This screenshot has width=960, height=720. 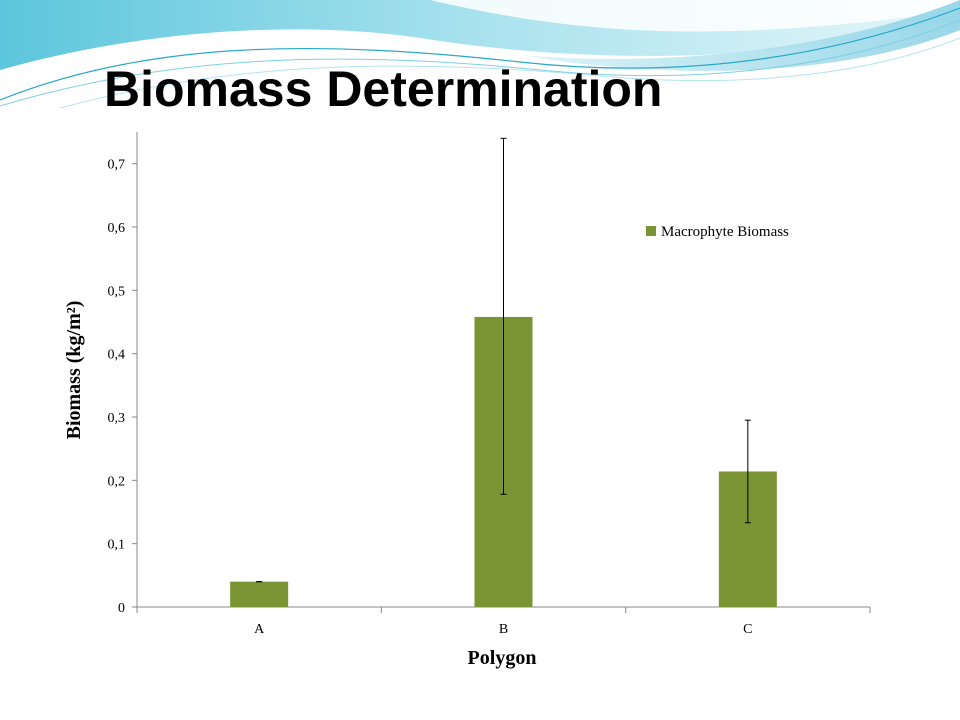 What do you see at coordinates (502, 658) in the screenshot?
I see `x-axis-title: Polygon` at bounding box center [502, 658].